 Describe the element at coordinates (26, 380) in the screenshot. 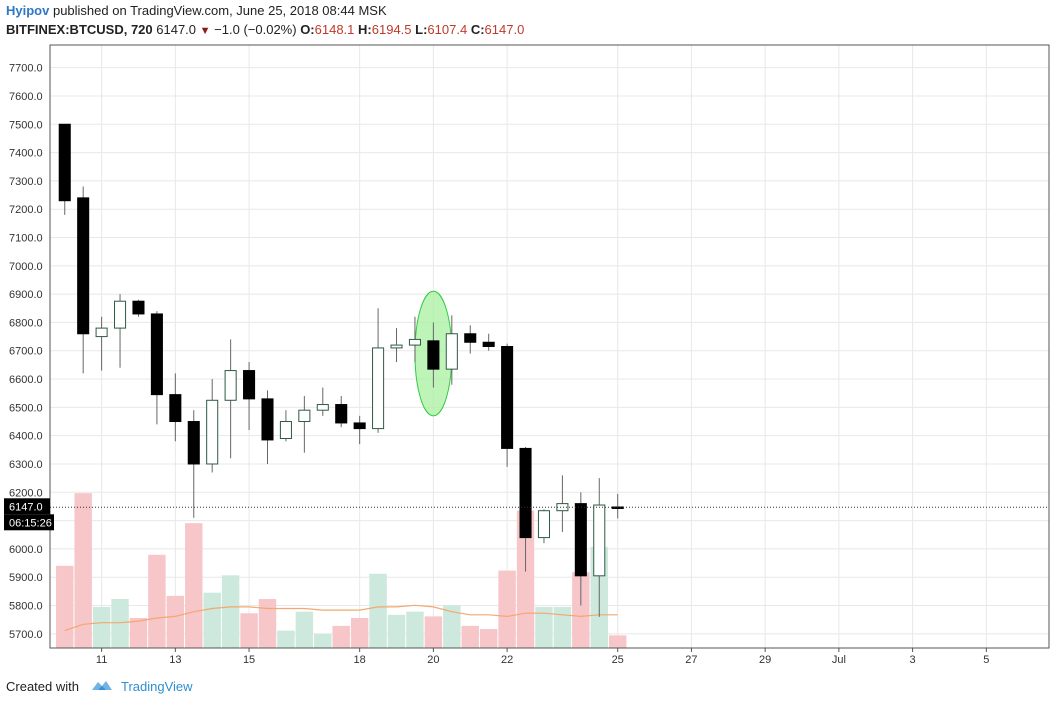

I see `y-tick-label: 6600.0` at that location.